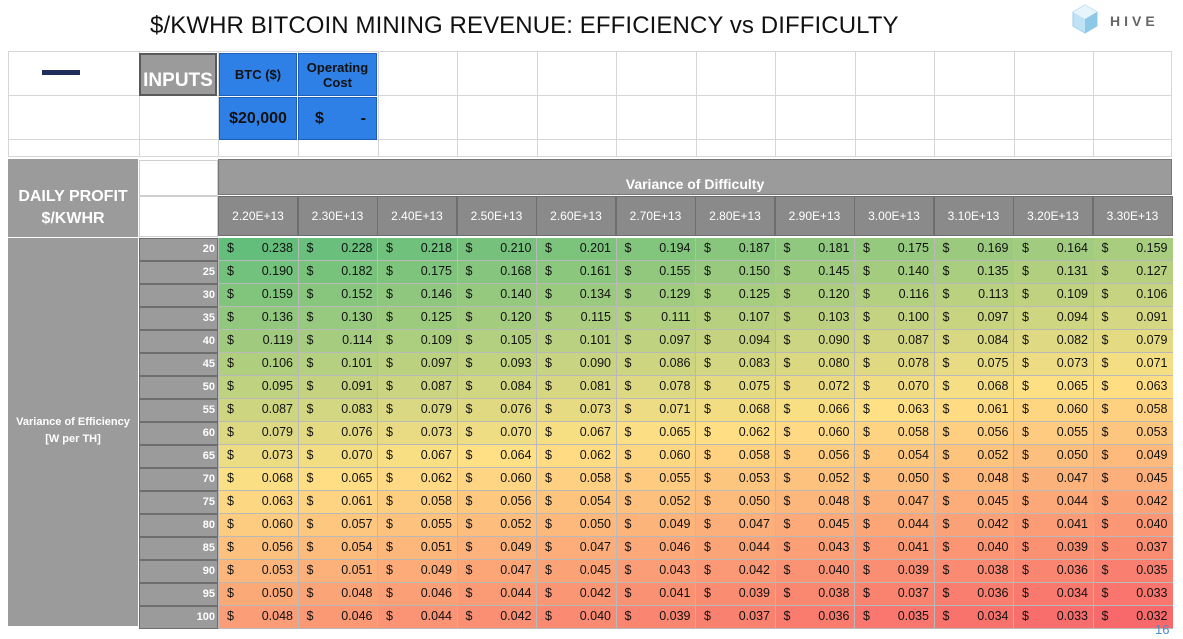 Image resolution: width=1183 pixels, height=639 pixels. What do you see at coordinates (894, 272) in the screenshot?
I see `profit-cell: $0.140` at bounding box center [894, 272].